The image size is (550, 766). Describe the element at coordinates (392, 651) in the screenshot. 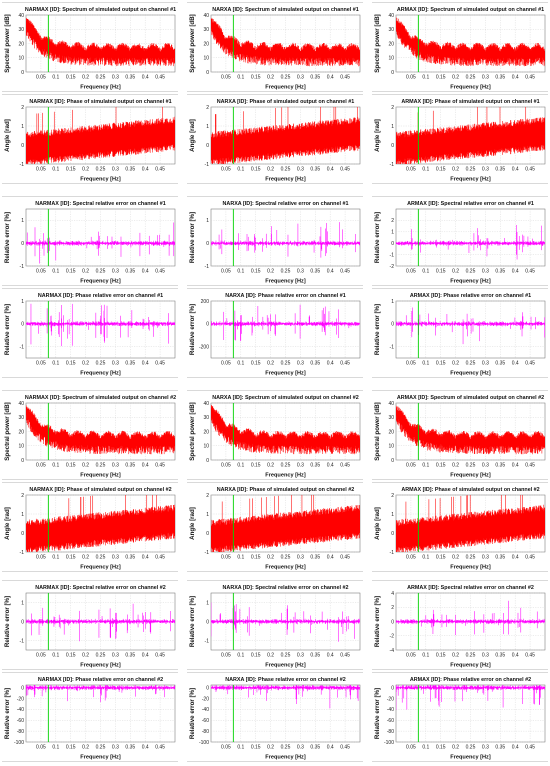

I see `y-tick-label: -4` at that location.